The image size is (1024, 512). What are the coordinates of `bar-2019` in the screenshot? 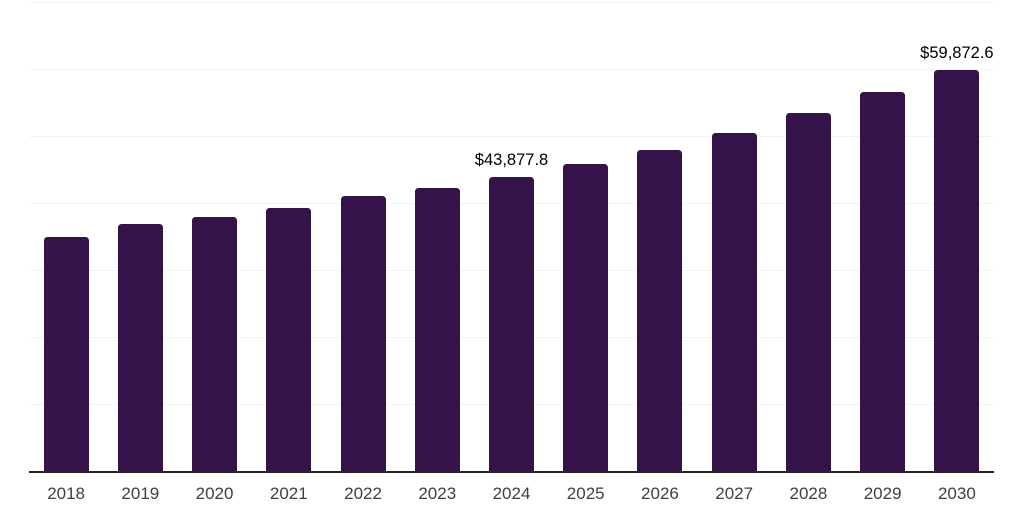 It's located at (140, 348).